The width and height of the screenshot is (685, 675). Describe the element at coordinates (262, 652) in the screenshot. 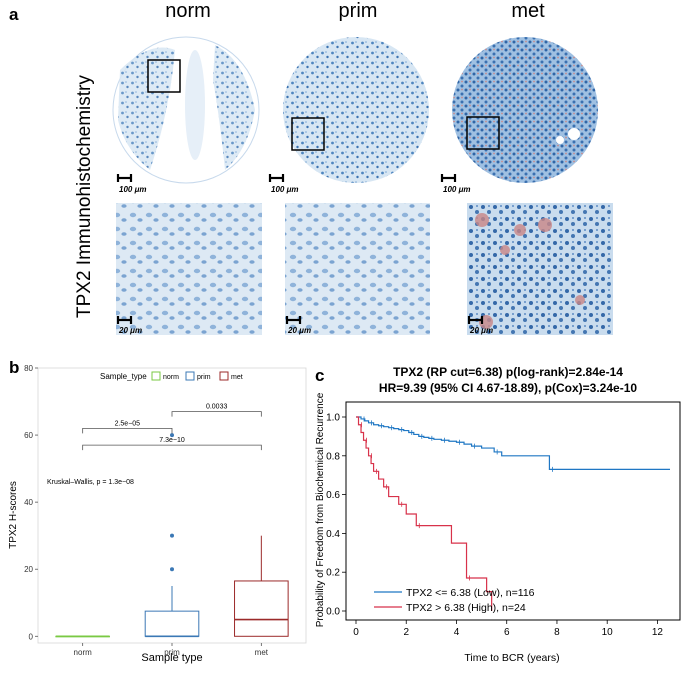

I see `x-tick-label: met` at that location.